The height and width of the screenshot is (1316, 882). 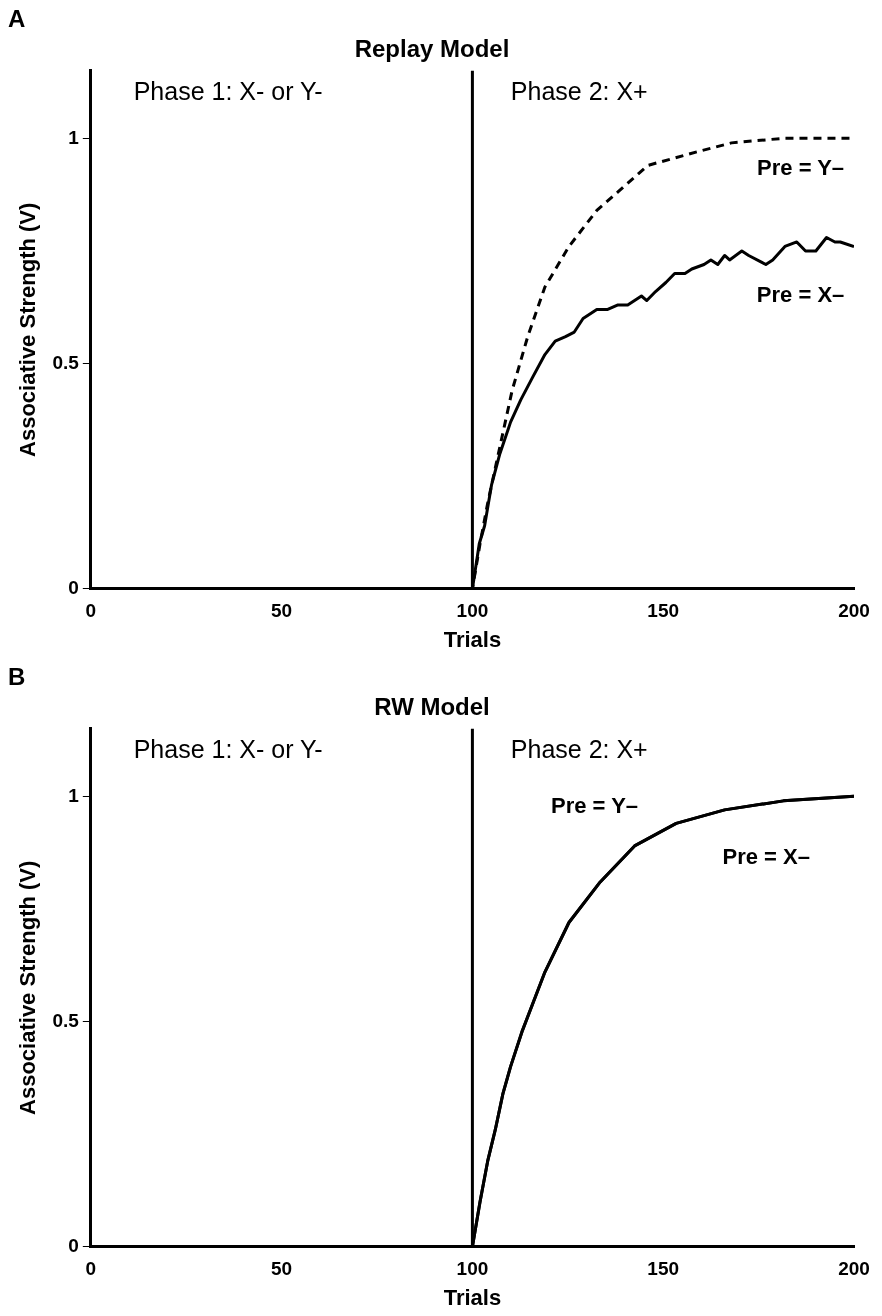 What do you see at coordinates (17, 676) in the screenshot?
I see `text: B` at bounding box center [17, 676].